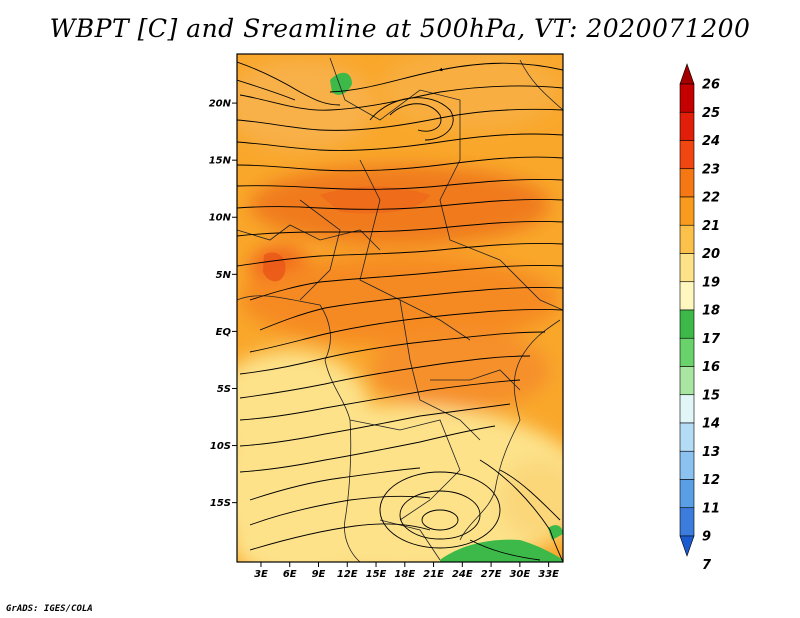 The width and height of the screenshot is (800, 618). I want to click on lat-tick-label: 5S, so click(224, 389).